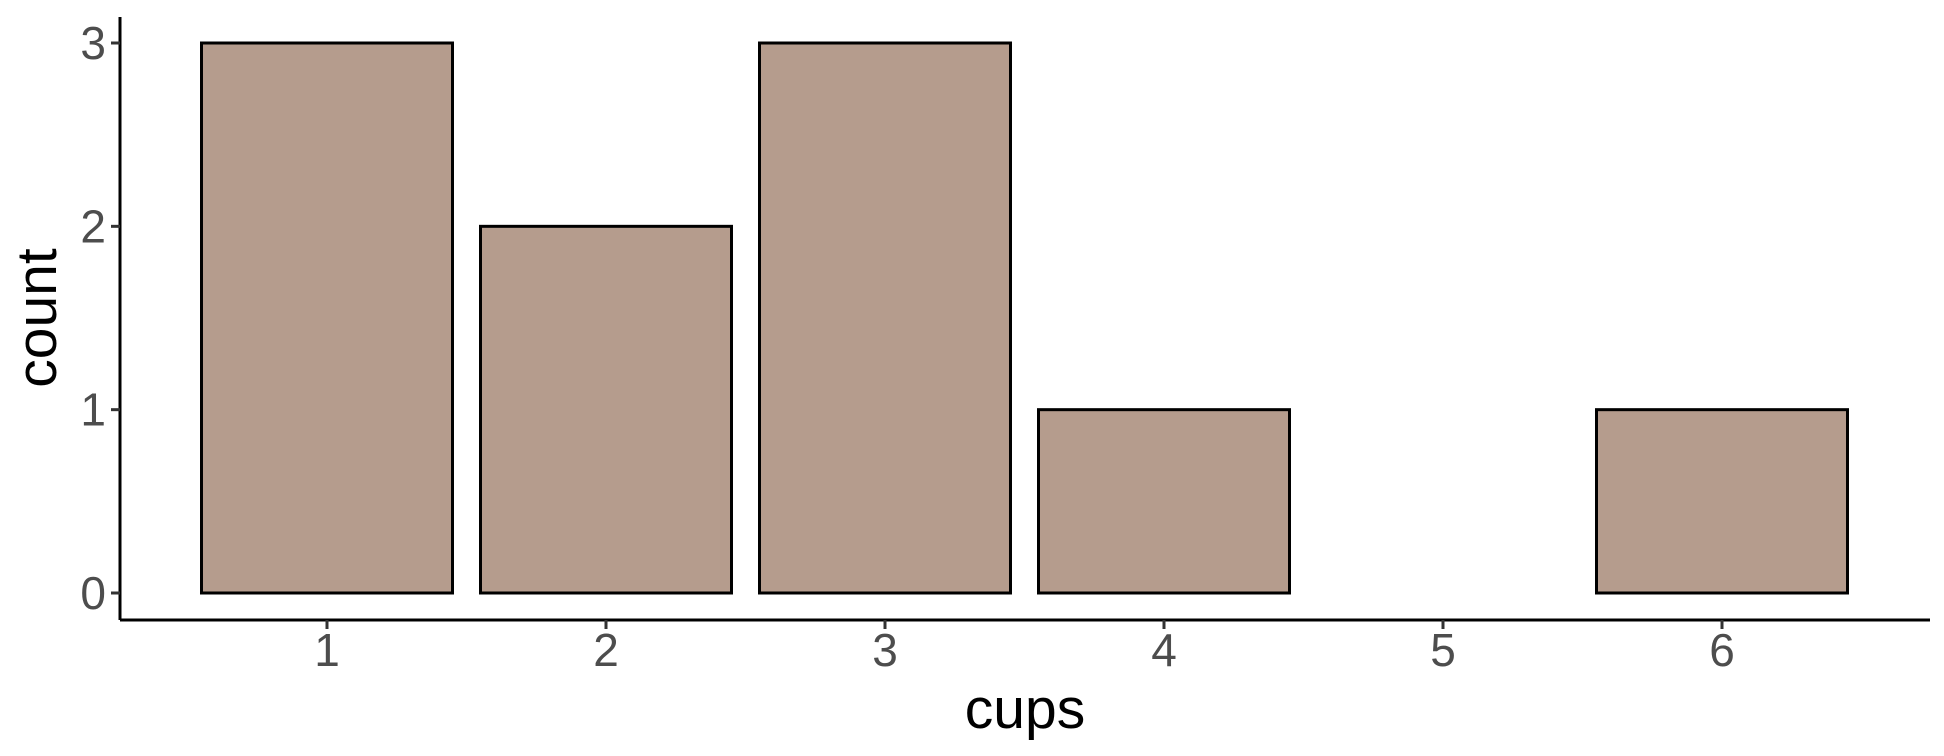  What do you see at coordinates (1164, 650) in the screenshot?
I see `x-tick-label: 4` at bounding box center [1164, 650].